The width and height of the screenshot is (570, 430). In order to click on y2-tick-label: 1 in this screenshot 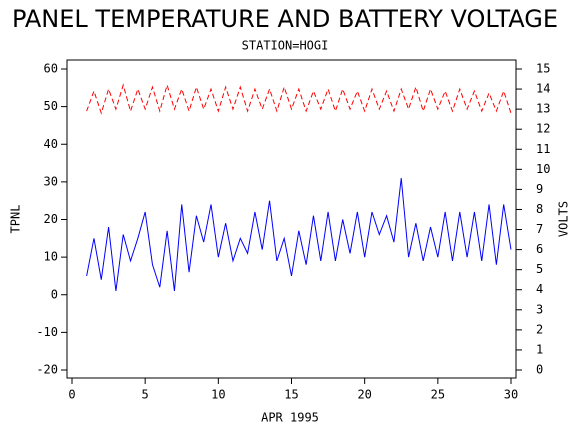, I will do `click(539, 349)`.